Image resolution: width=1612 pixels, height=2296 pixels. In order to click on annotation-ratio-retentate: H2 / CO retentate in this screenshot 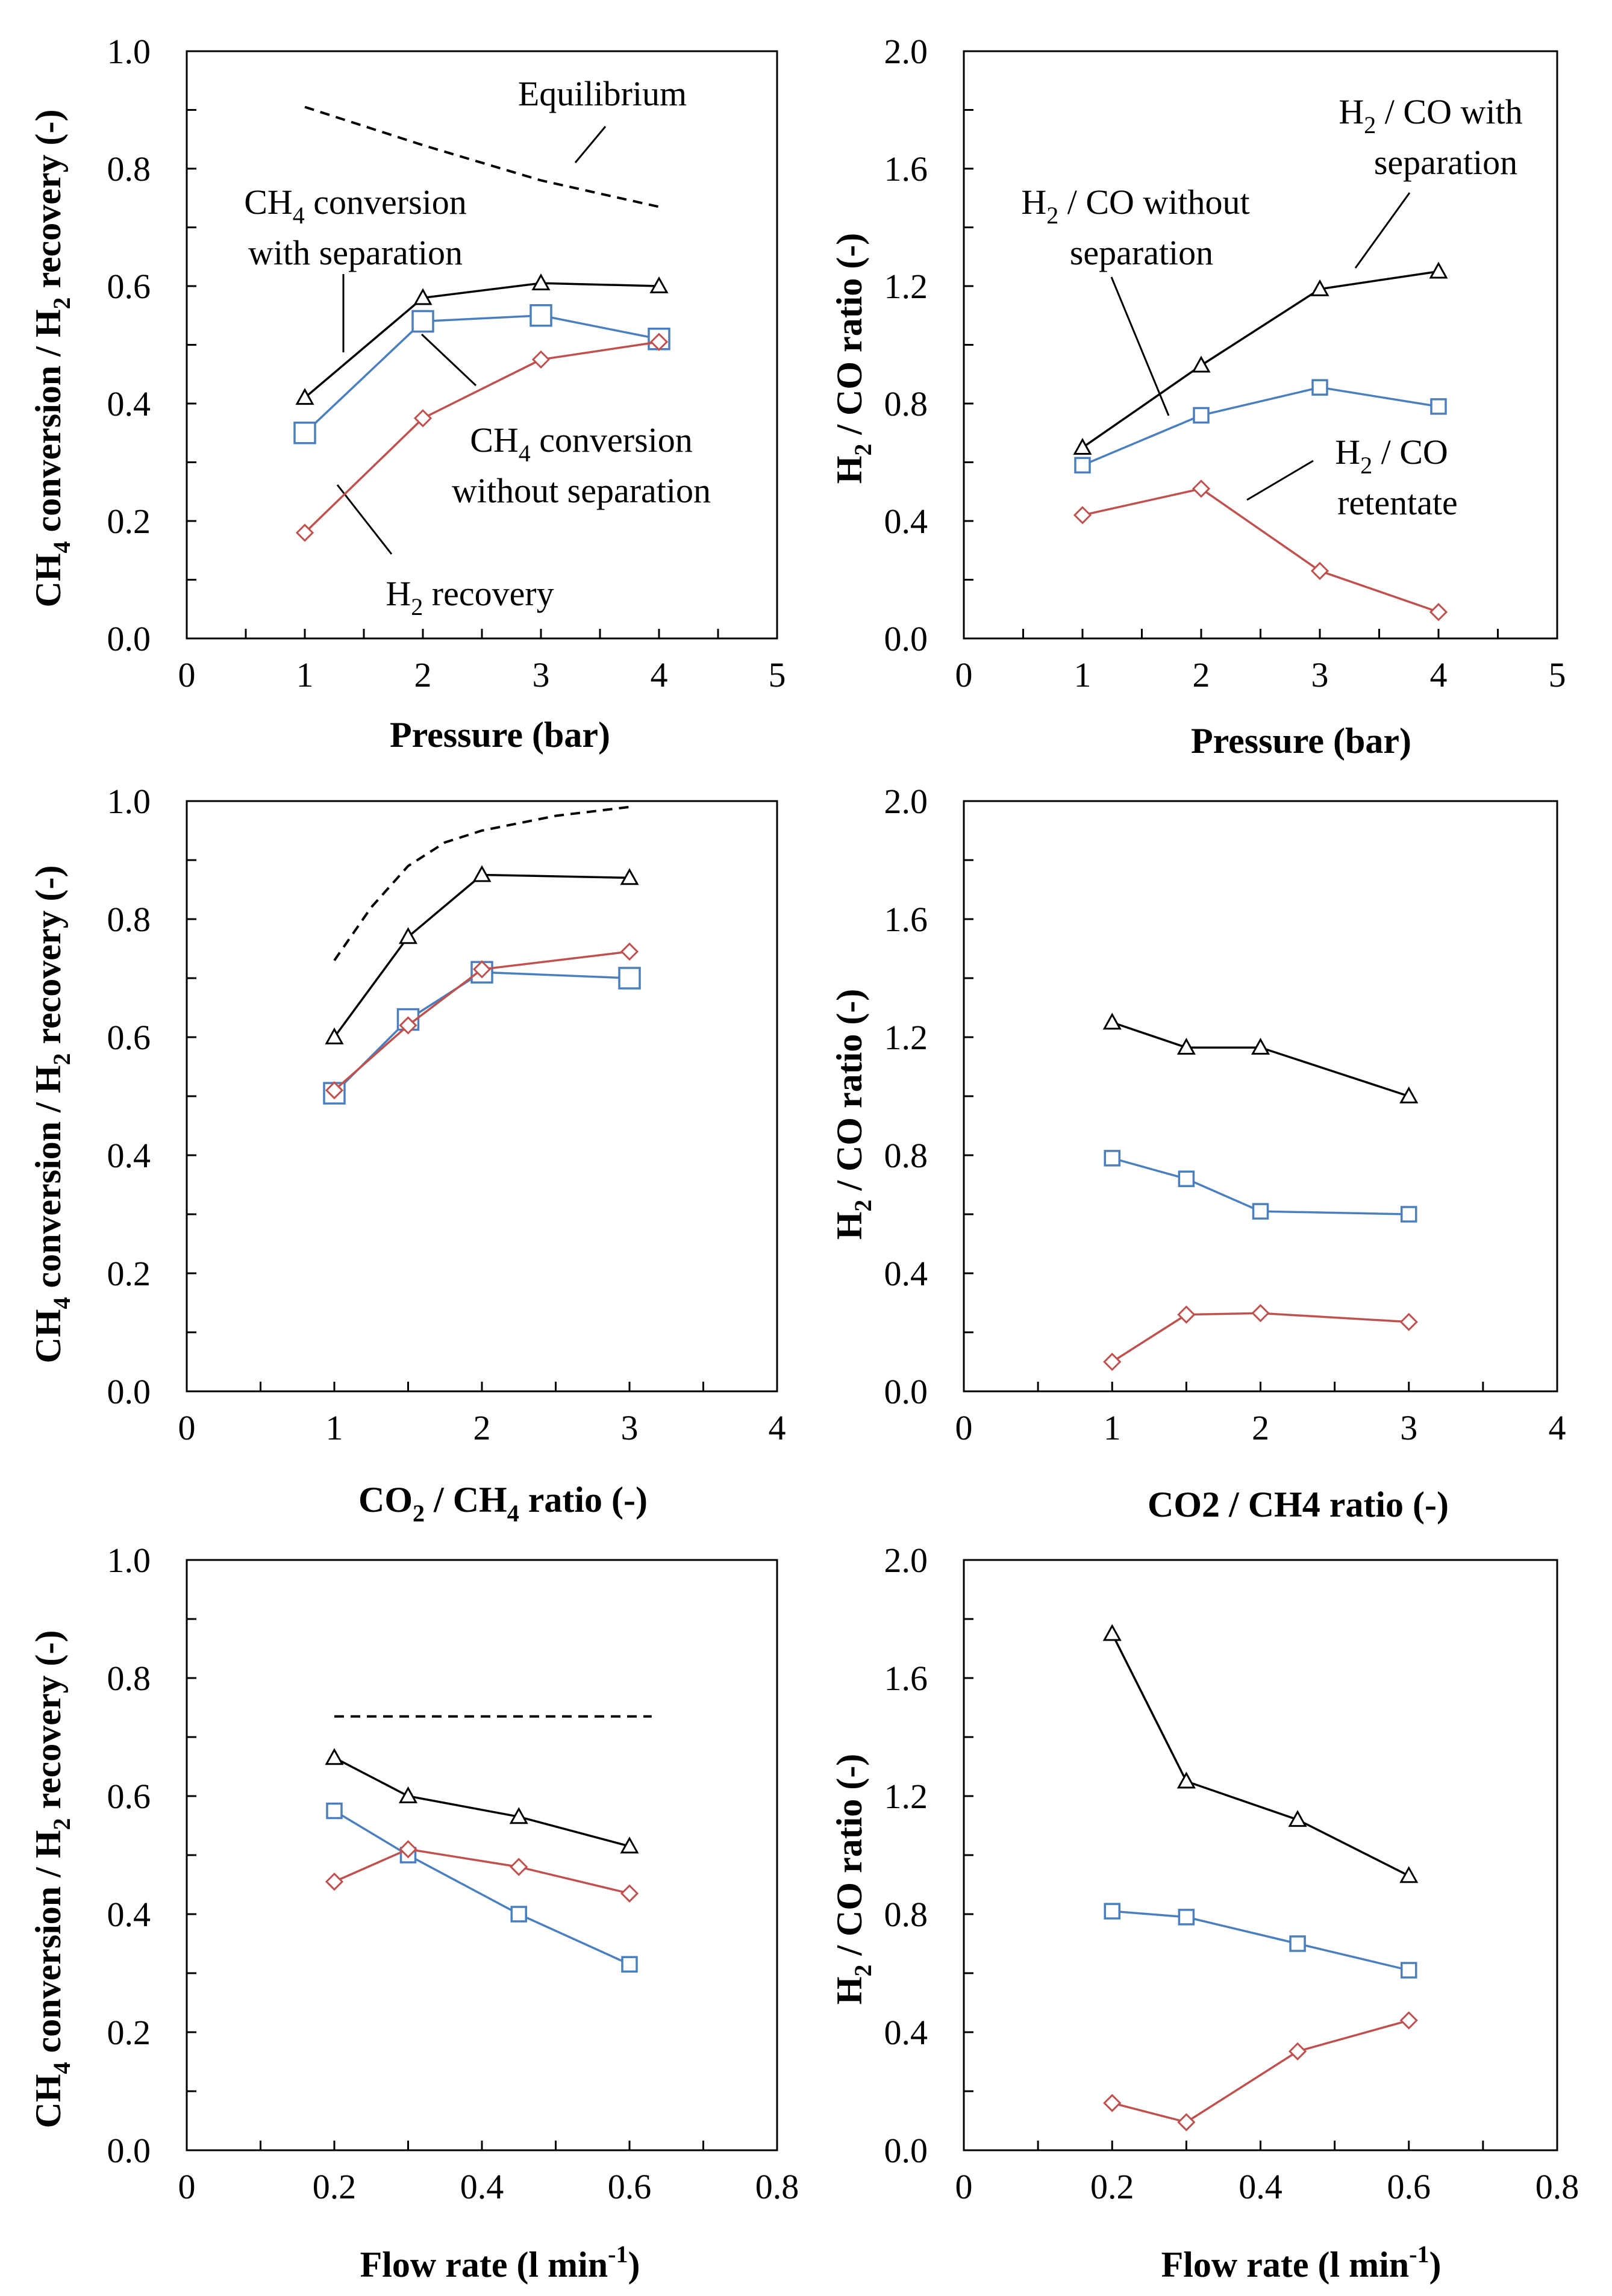, I will do `click(1397, 477)`.